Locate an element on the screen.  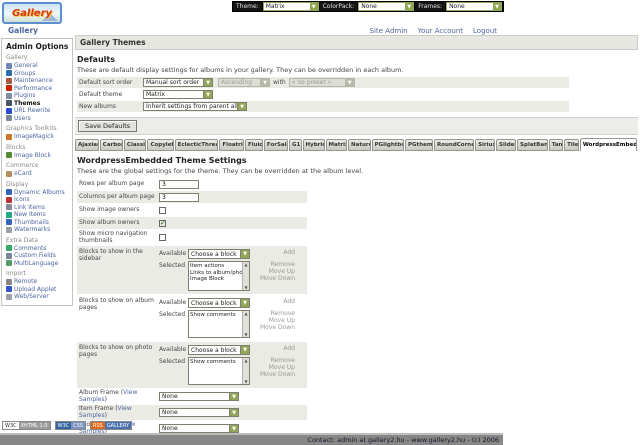
tab-siriux: Siriux is located at coordinates (485, 145).